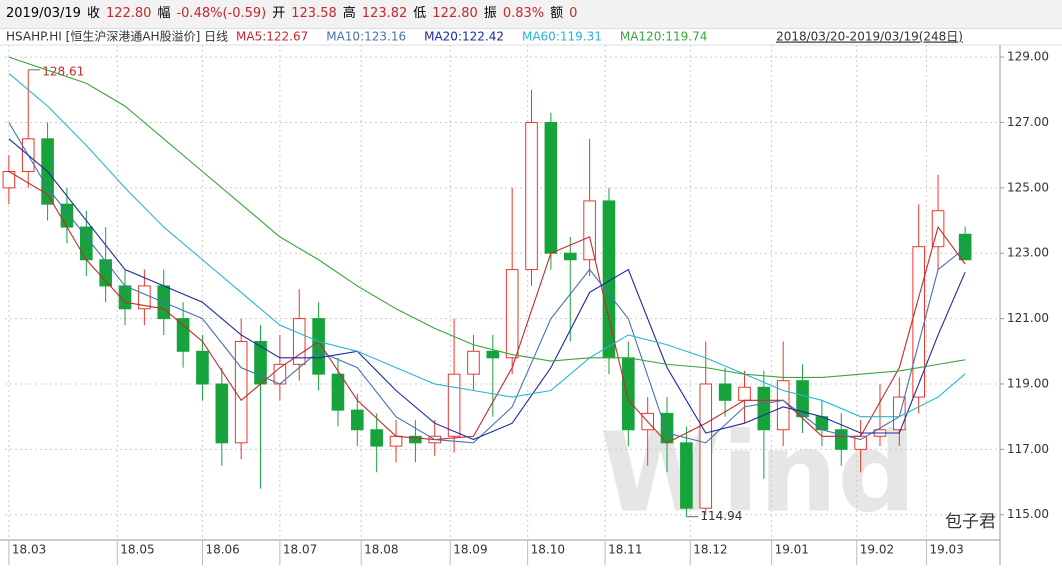 This screenshot has width=1062, height=568. What do you see at coordinates (1028, 383) in the screenshot?
I see `y-tick-label: 119.00` at bounding box center [1028, 383].